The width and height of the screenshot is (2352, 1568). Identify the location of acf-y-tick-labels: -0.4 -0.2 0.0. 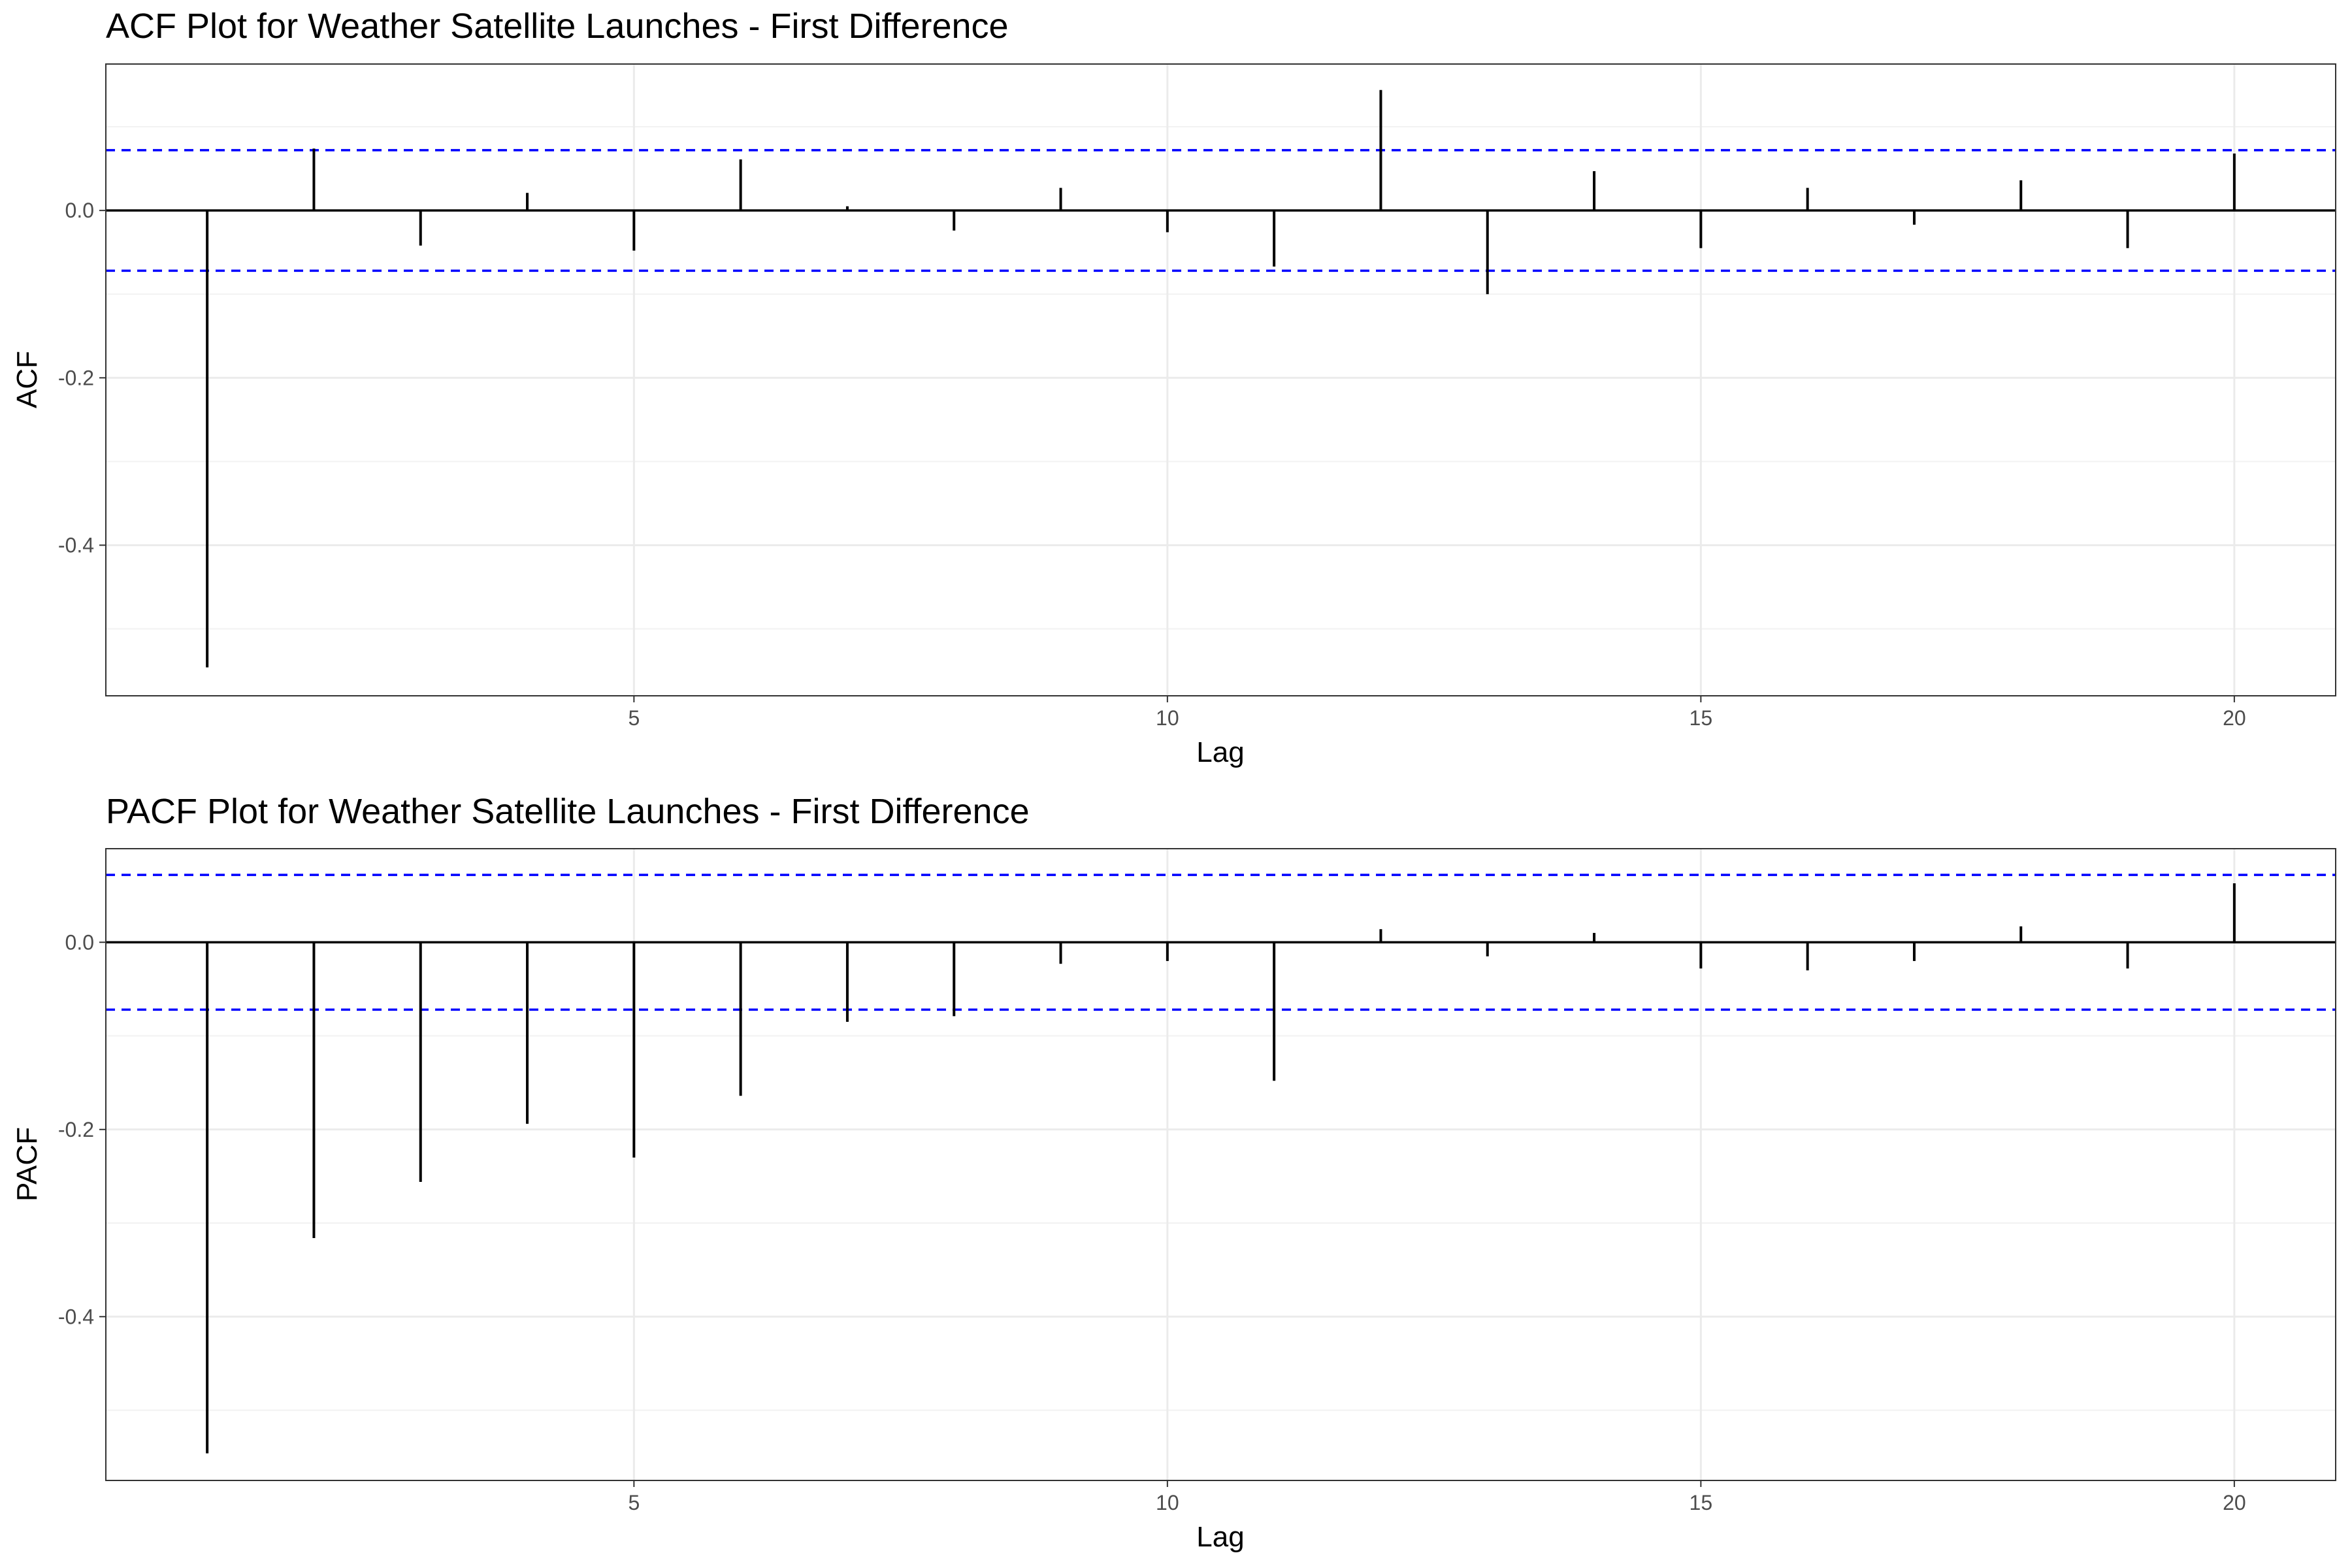
(82, 378).